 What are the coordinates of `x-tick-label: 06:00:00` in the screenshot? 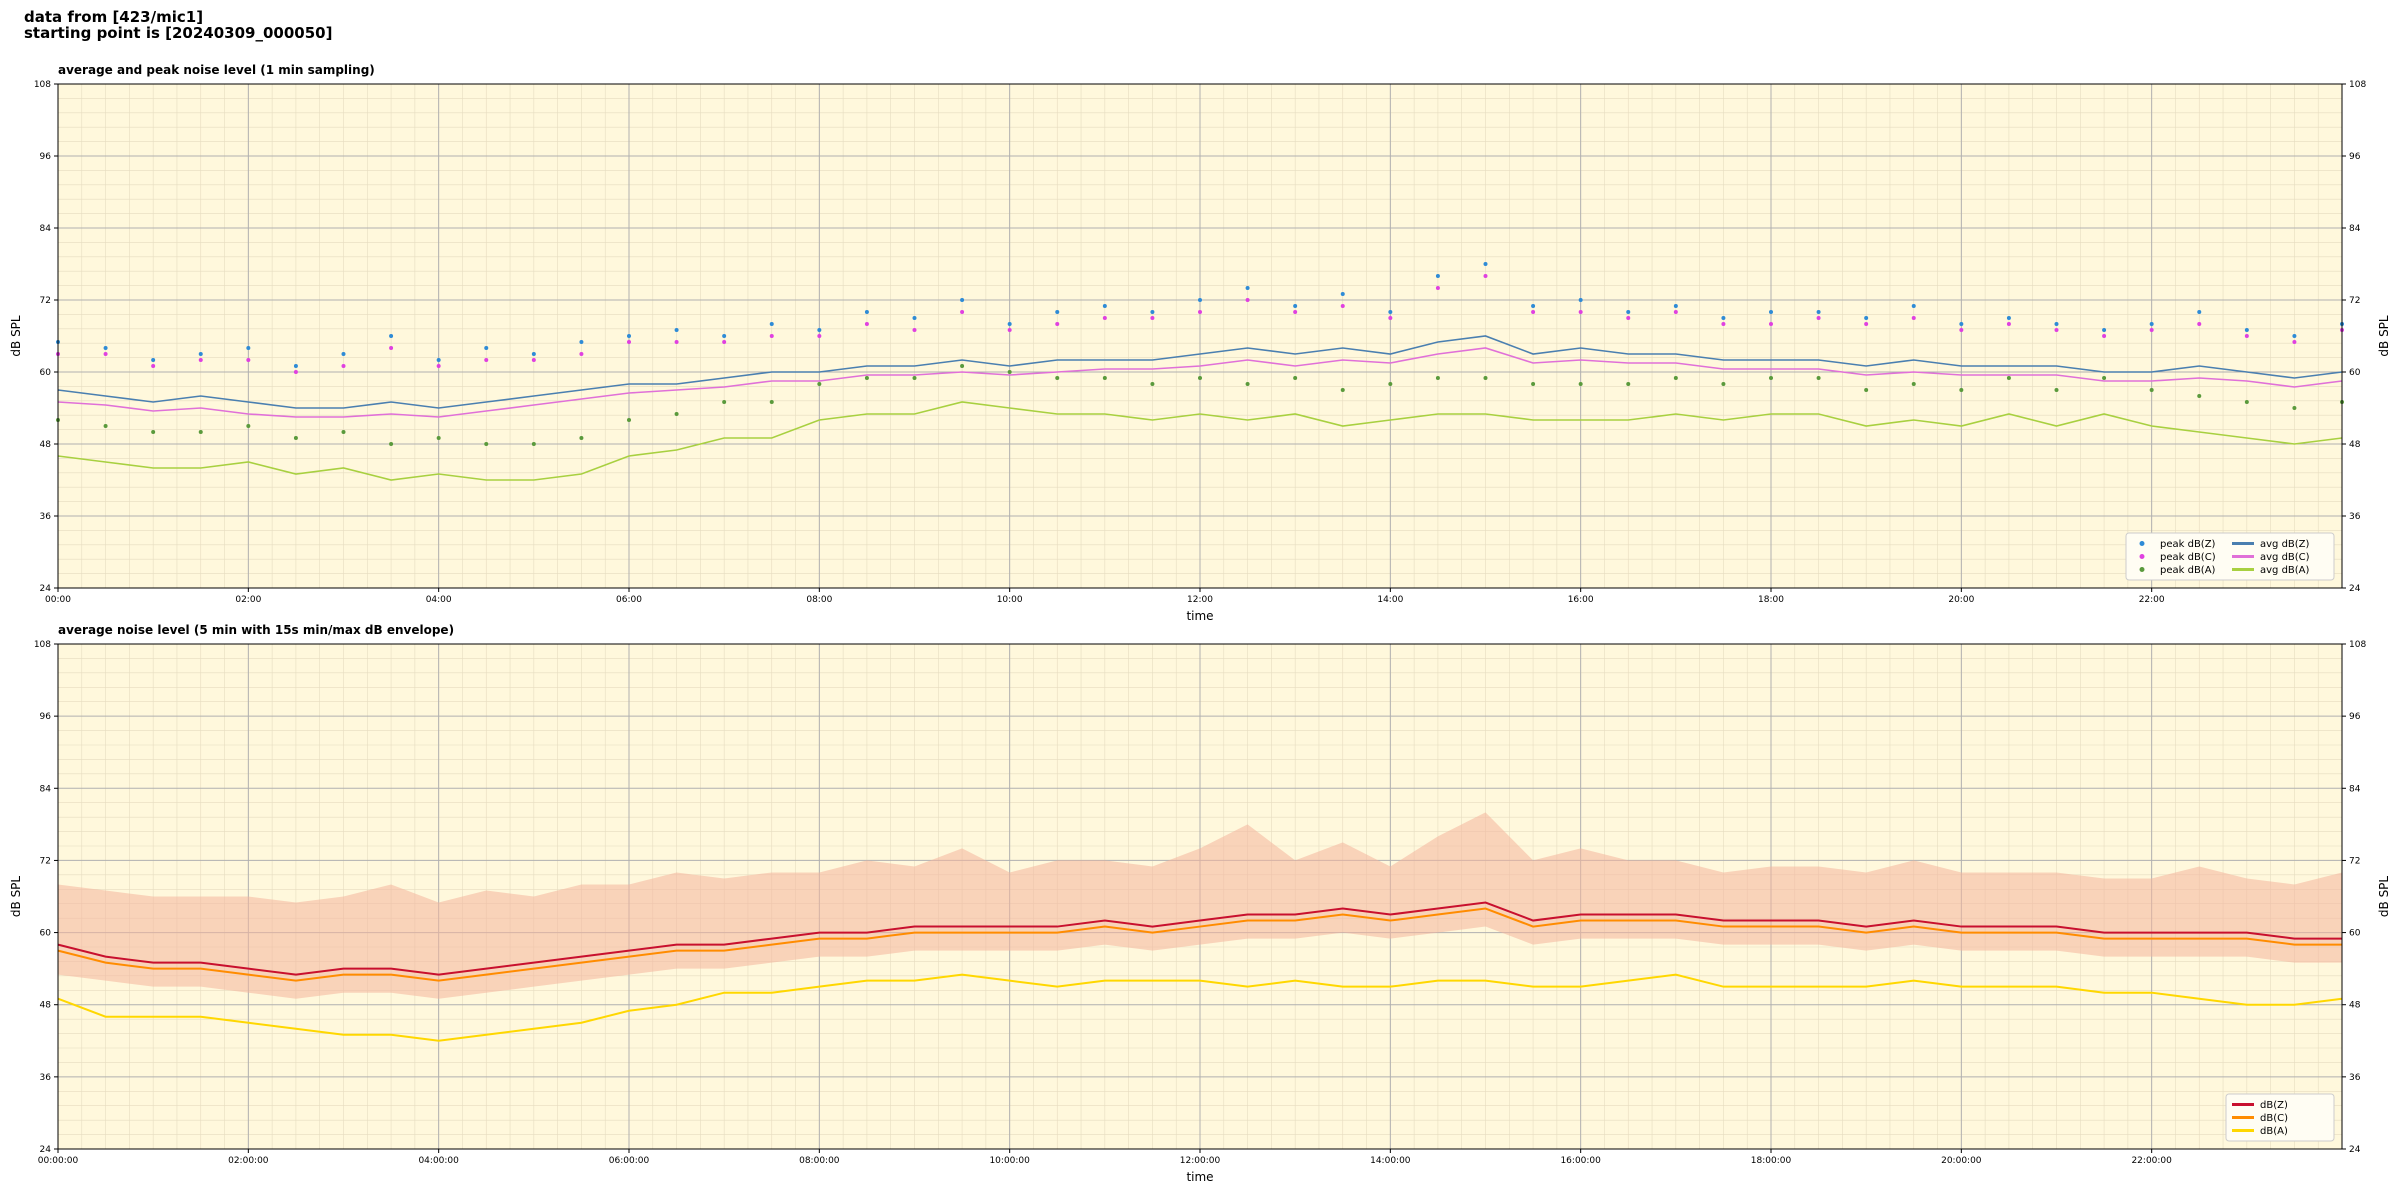 It's located at (629, 1161).